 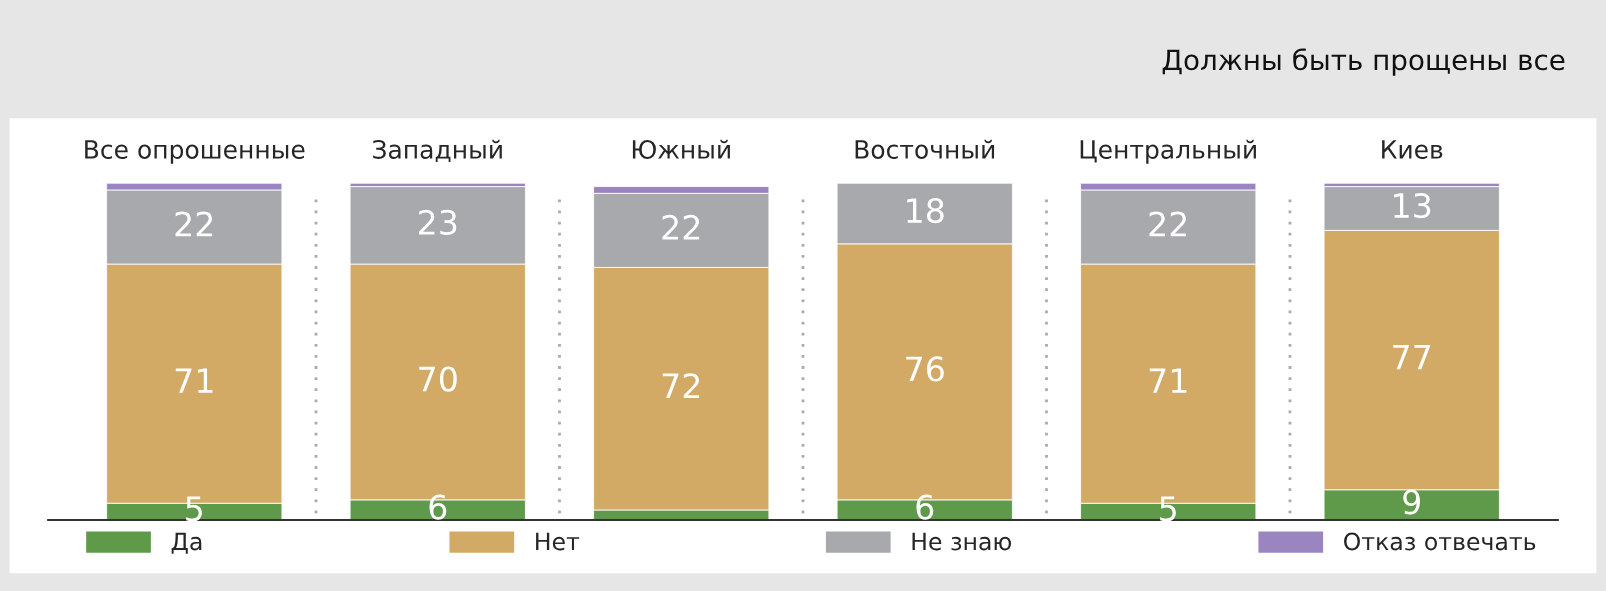 What do you see at coordinates (1412, 205) in the screenshot?
I see `data-label: 13` at bounding box center [1412, 205].